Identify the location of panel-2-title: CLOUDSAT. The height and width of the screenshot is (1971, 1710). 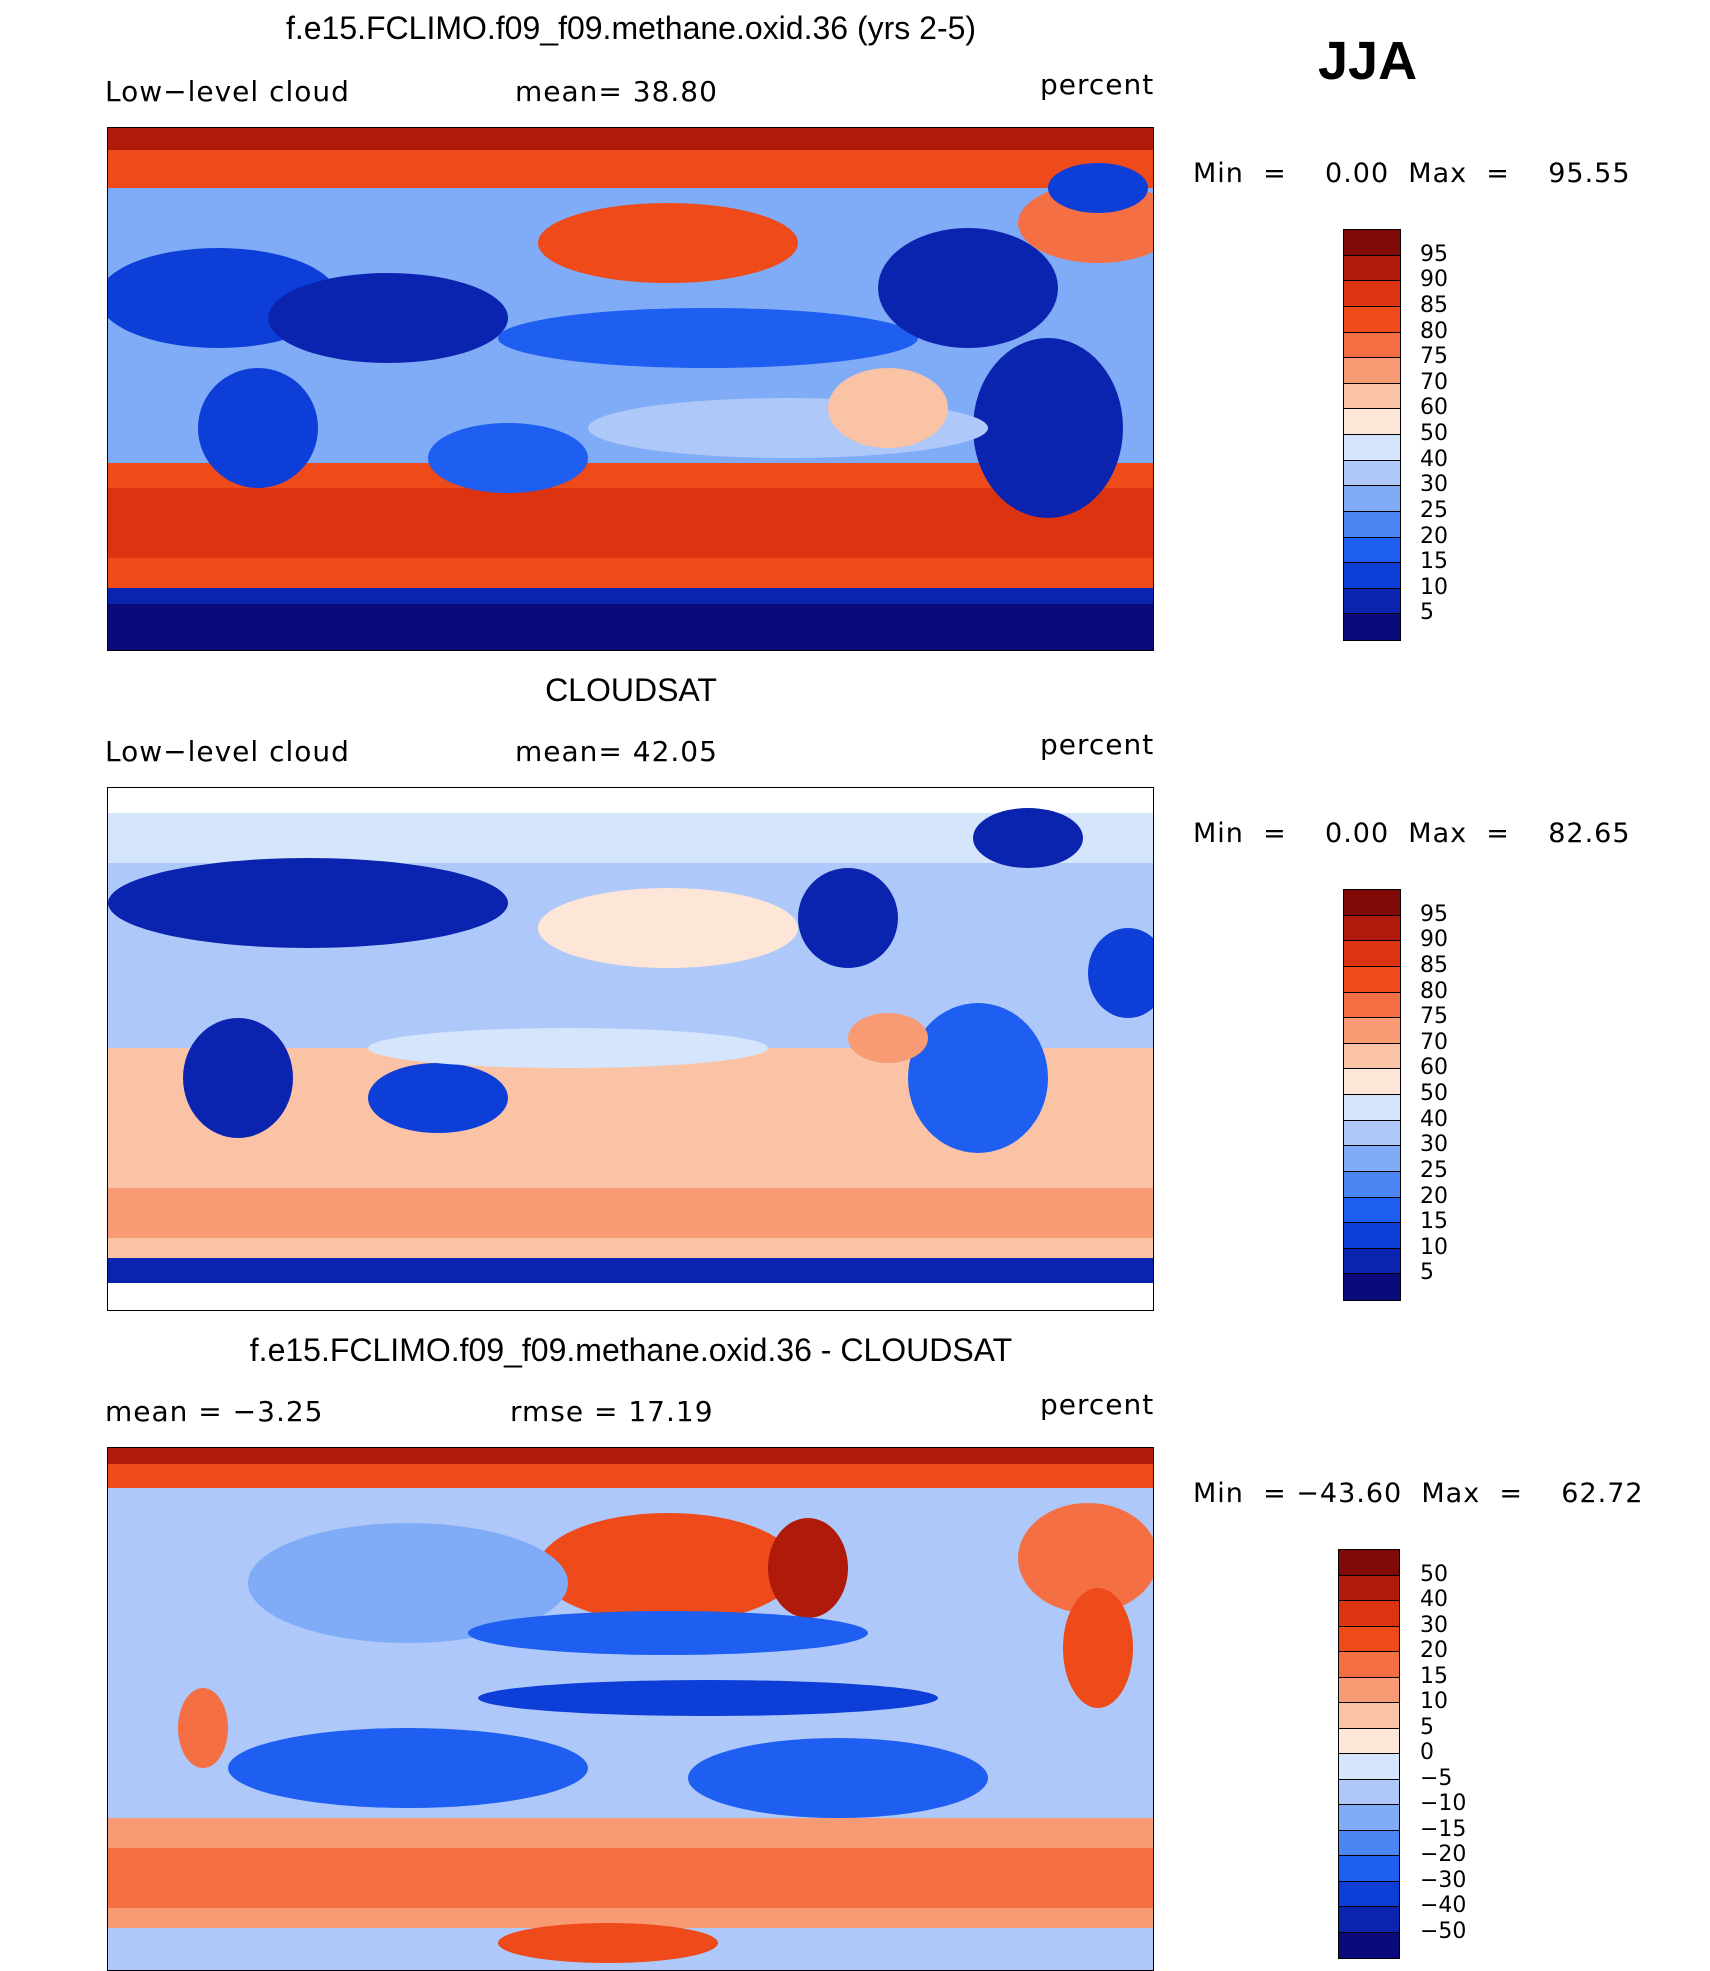
(631, 690).